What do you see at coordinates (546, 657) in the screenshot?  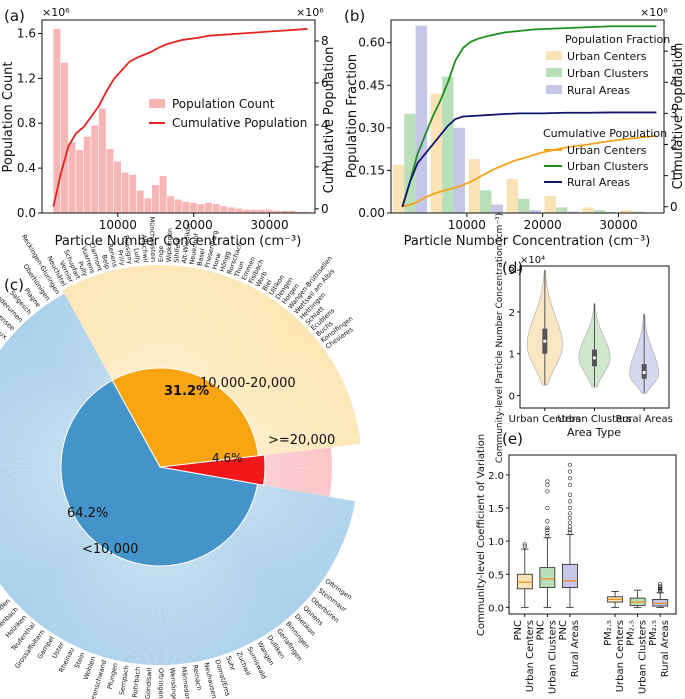 I see `e-xtick-label-1: PNC Urban Clusters` at bounding box center [546, 657].